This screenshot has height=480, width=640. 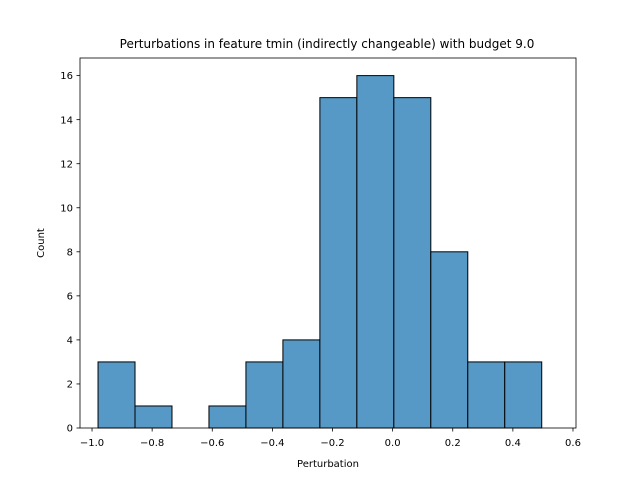 What do you see at coordinates (70, 341) in the screenshot?
I see `y-tick-label-3: 4` at bounding box center [70, 341].